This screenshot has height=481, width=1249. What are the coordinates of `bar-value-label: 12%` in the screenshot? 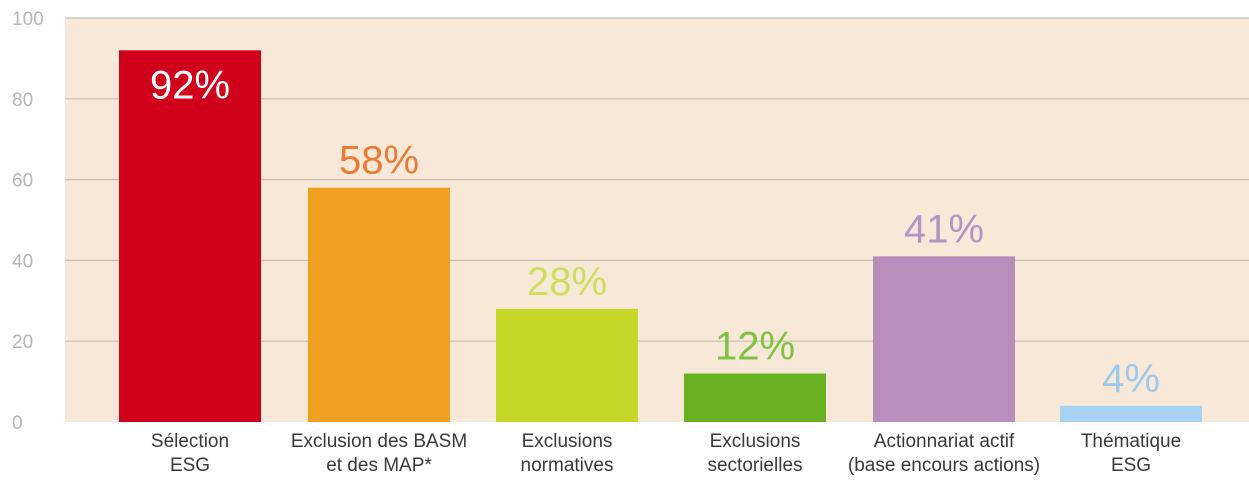 It's located at (755, 347).